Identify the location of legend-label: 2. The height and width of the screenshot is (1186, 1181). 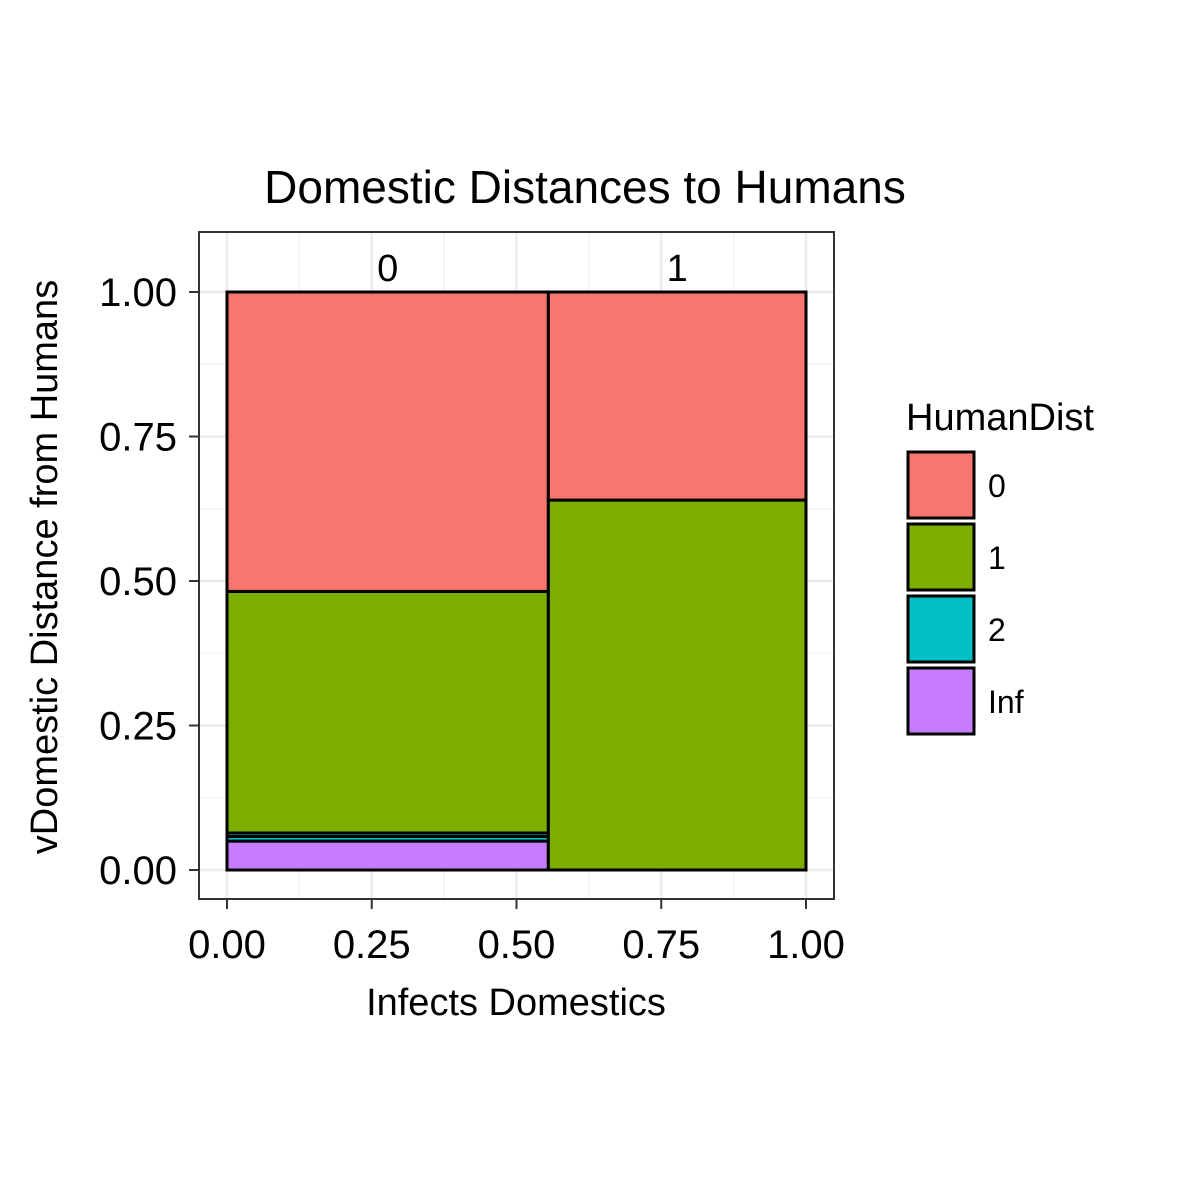
(997, 630).